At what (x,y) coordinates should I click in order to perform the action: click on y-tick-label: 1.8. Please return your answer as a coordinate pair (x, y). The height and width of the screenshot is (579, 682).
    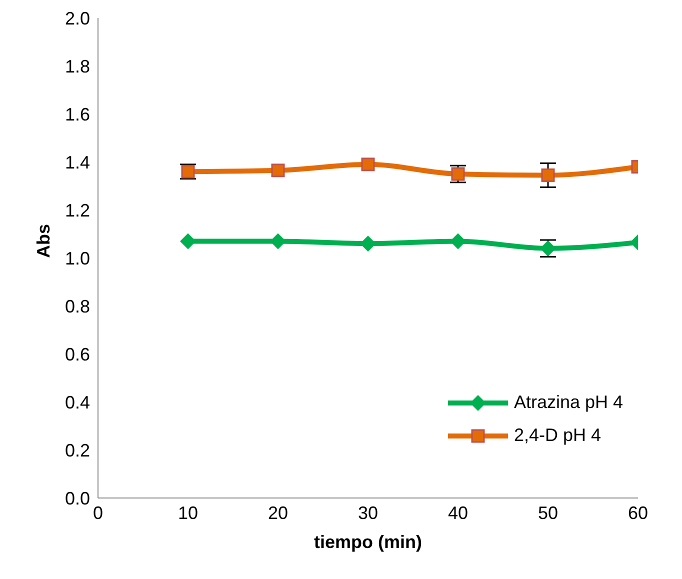
    Looking at the image, I should click on (77, 66).